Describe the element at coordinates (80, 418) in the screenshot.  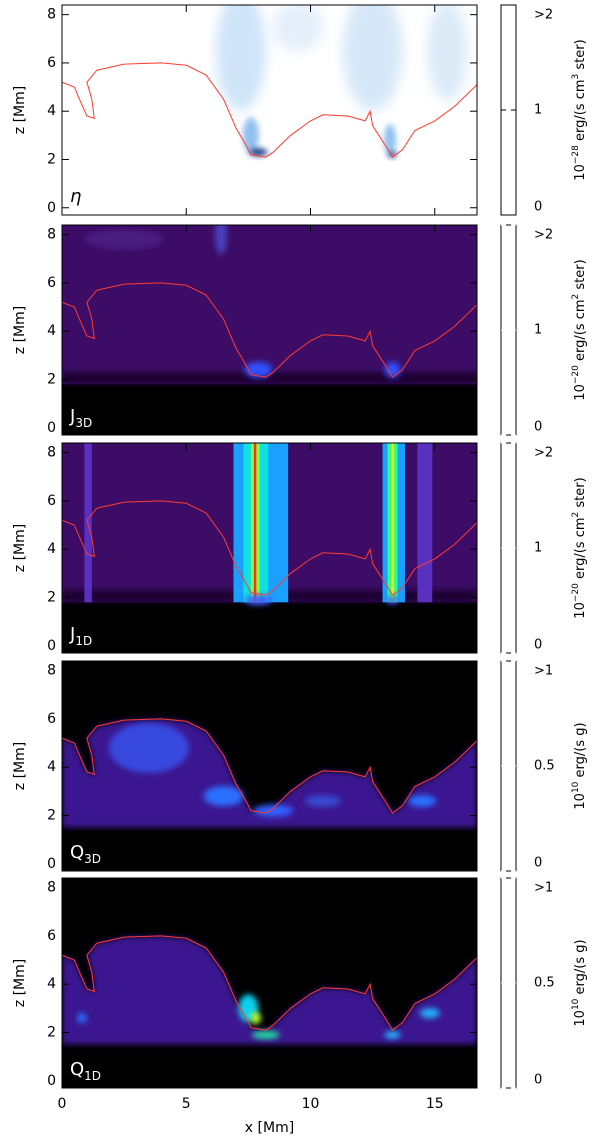
I see `panel-label: J3D` at that location.